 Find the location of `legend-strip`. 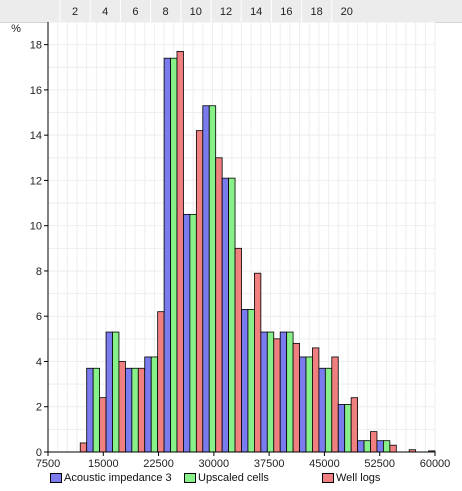

legend-strip is located at coordinates (231, 477).